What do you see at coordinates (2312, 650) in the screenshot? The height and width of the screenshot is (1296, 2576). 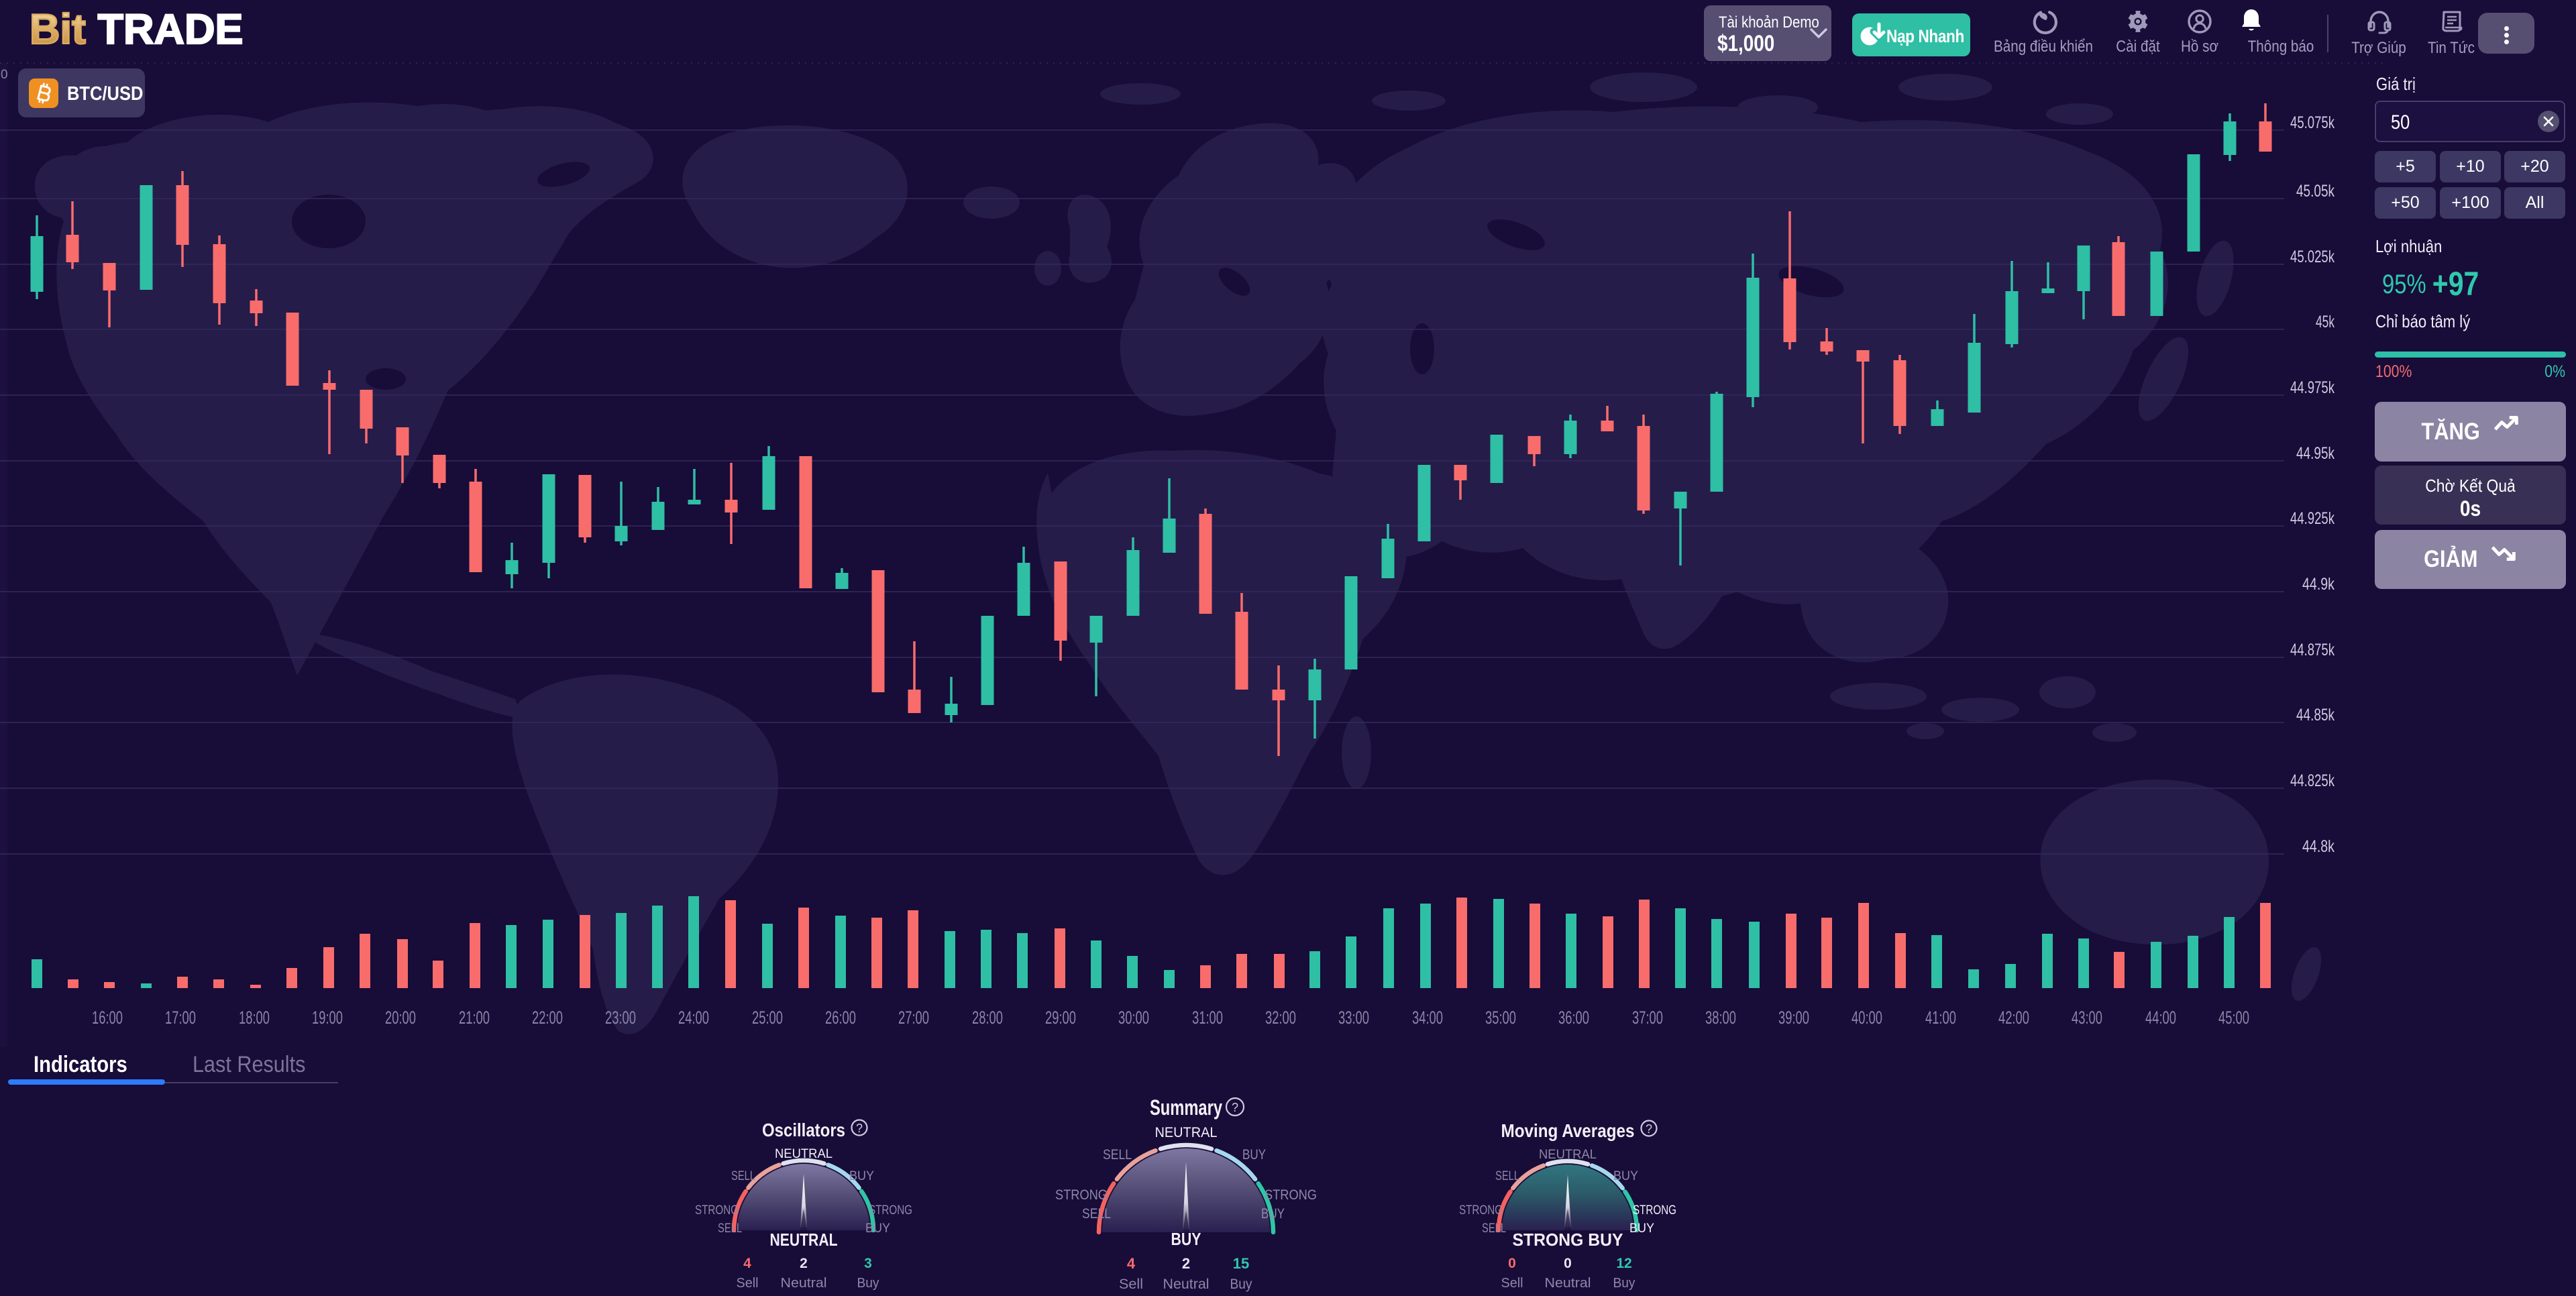 I see `svg-text: 44.875k` at bounding box center [2312, 650].